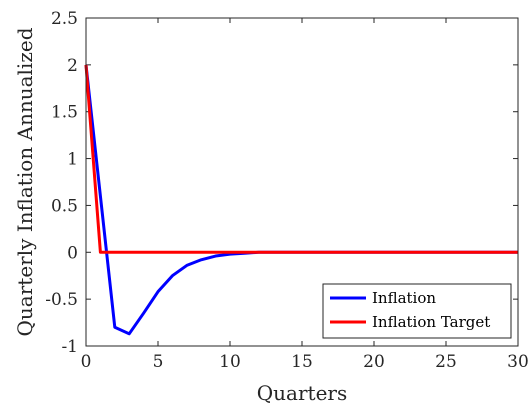  What do you see at coordinates (61, 300) in the screenshot?
I see `y-tick-label: -0.5` at bounding box center [61, 300].